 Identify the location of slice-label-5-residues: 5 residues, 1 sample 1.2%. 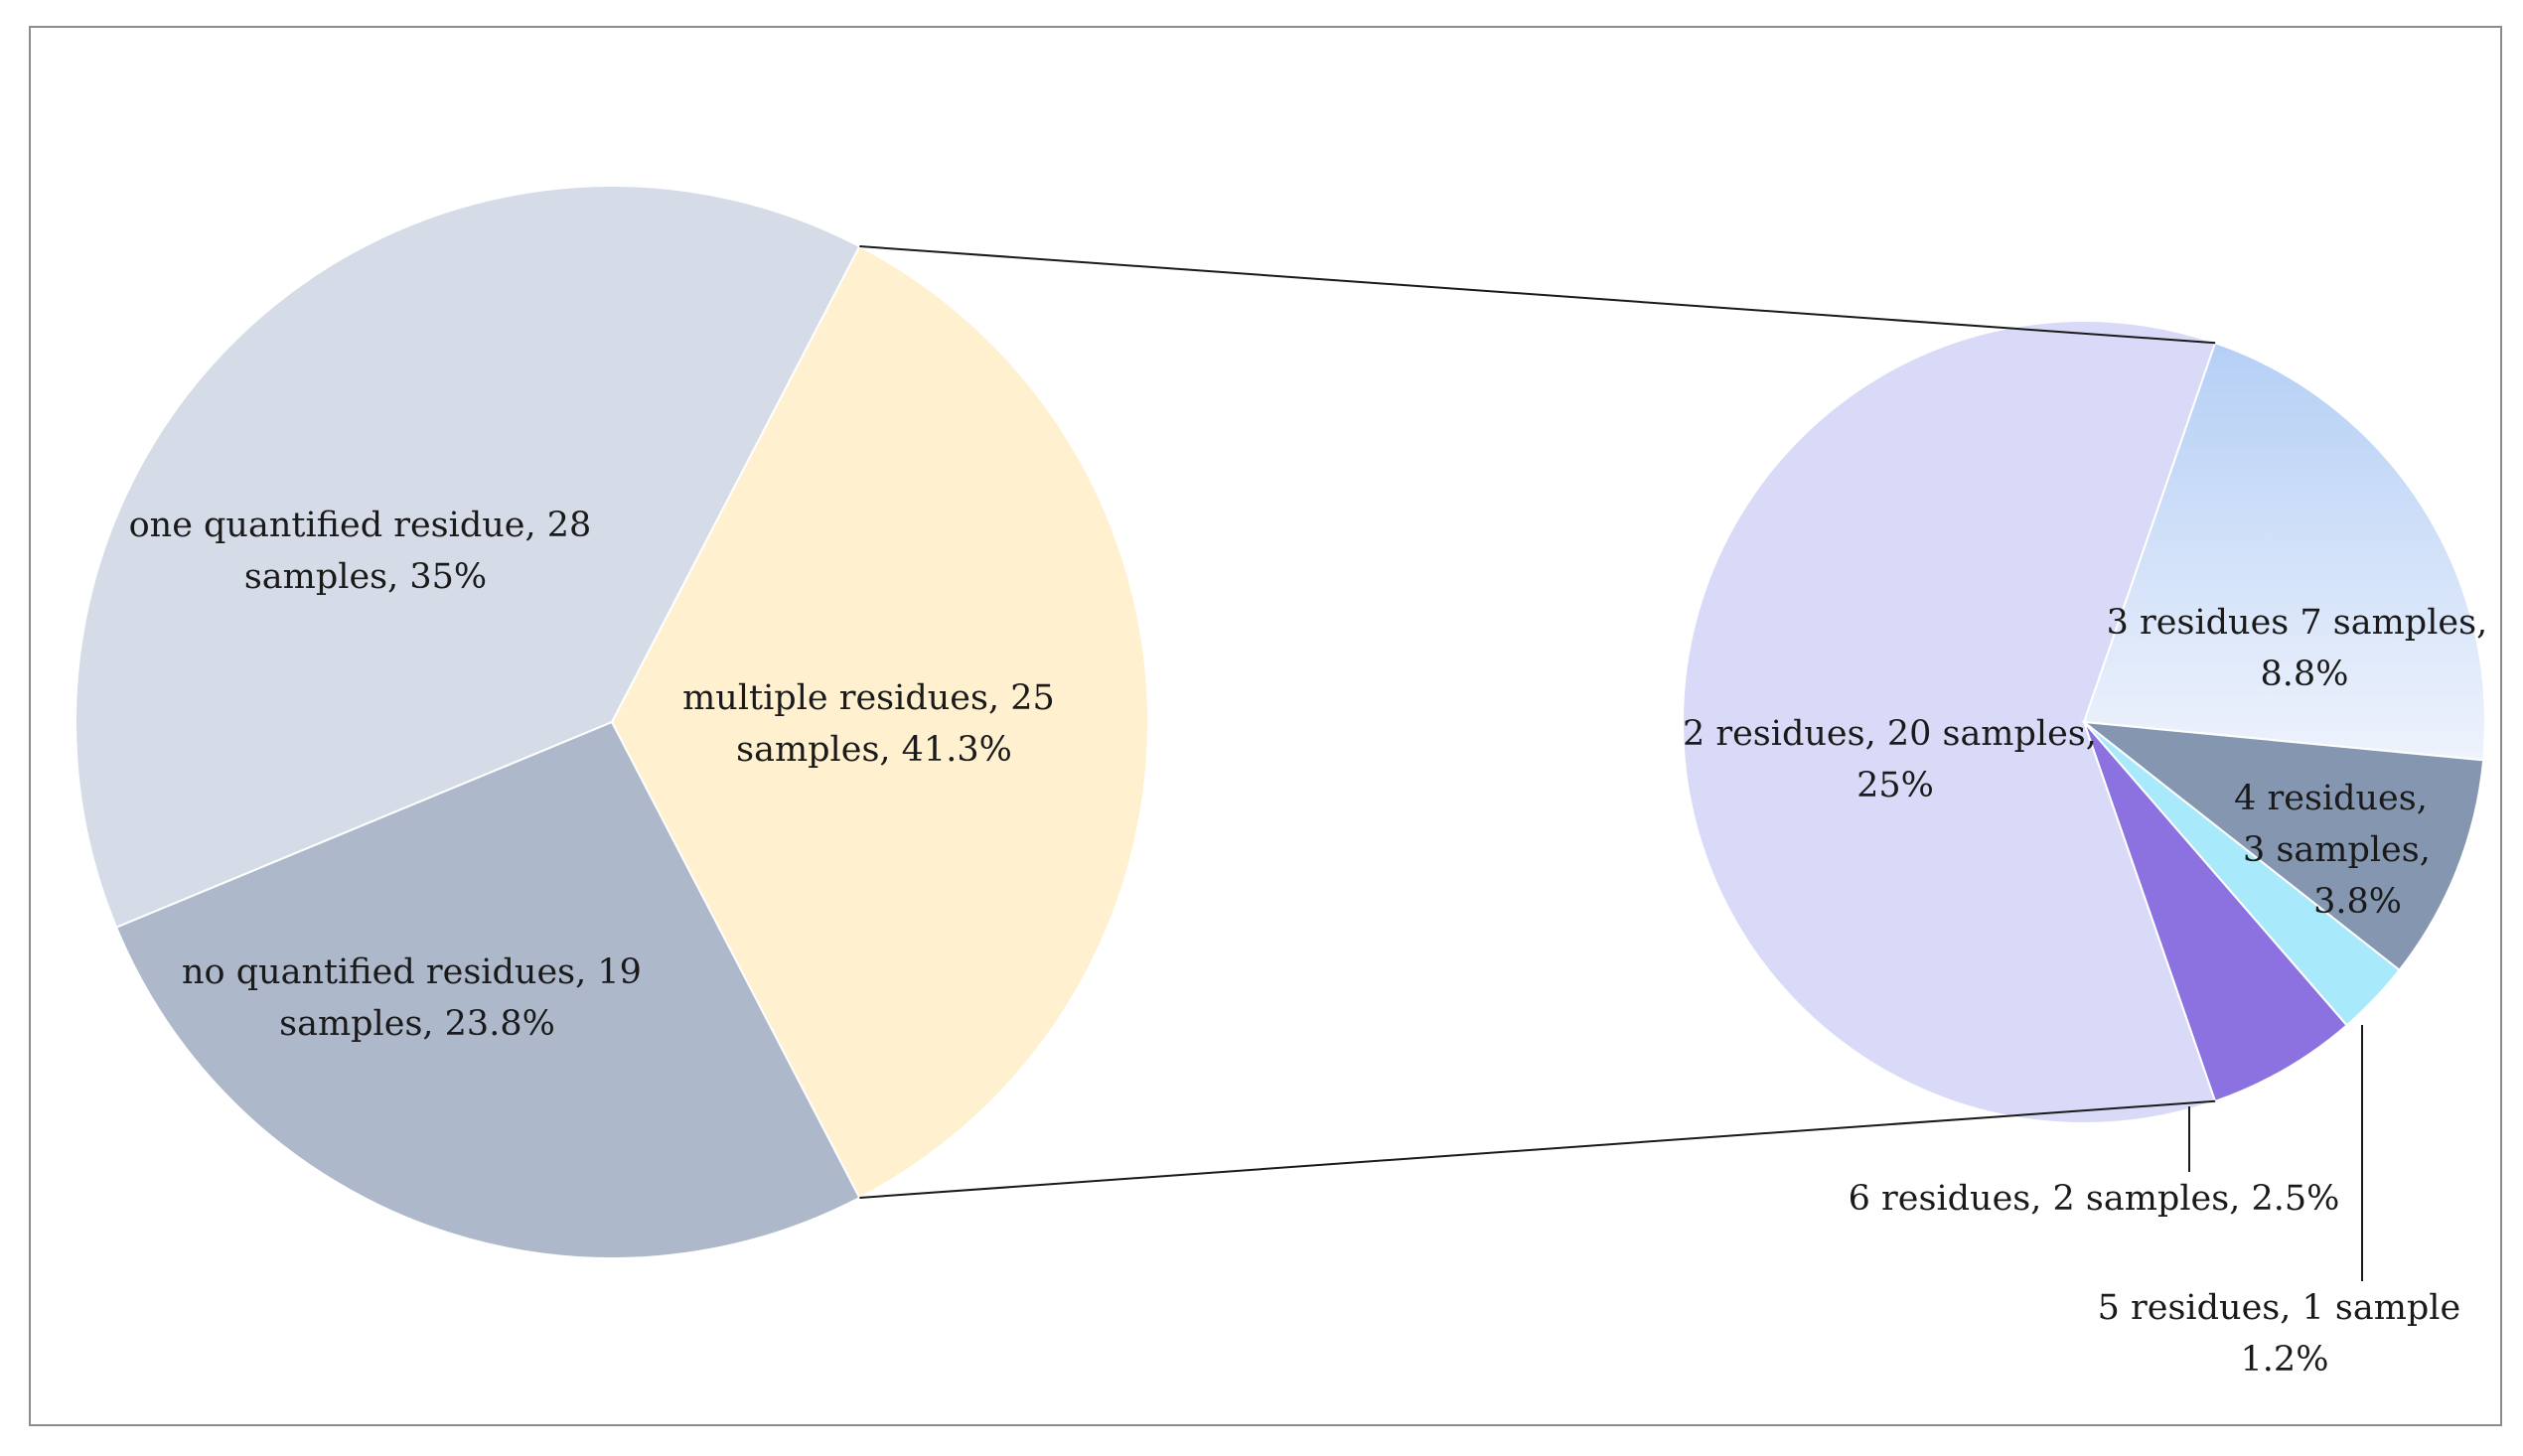
(2285, 1334).